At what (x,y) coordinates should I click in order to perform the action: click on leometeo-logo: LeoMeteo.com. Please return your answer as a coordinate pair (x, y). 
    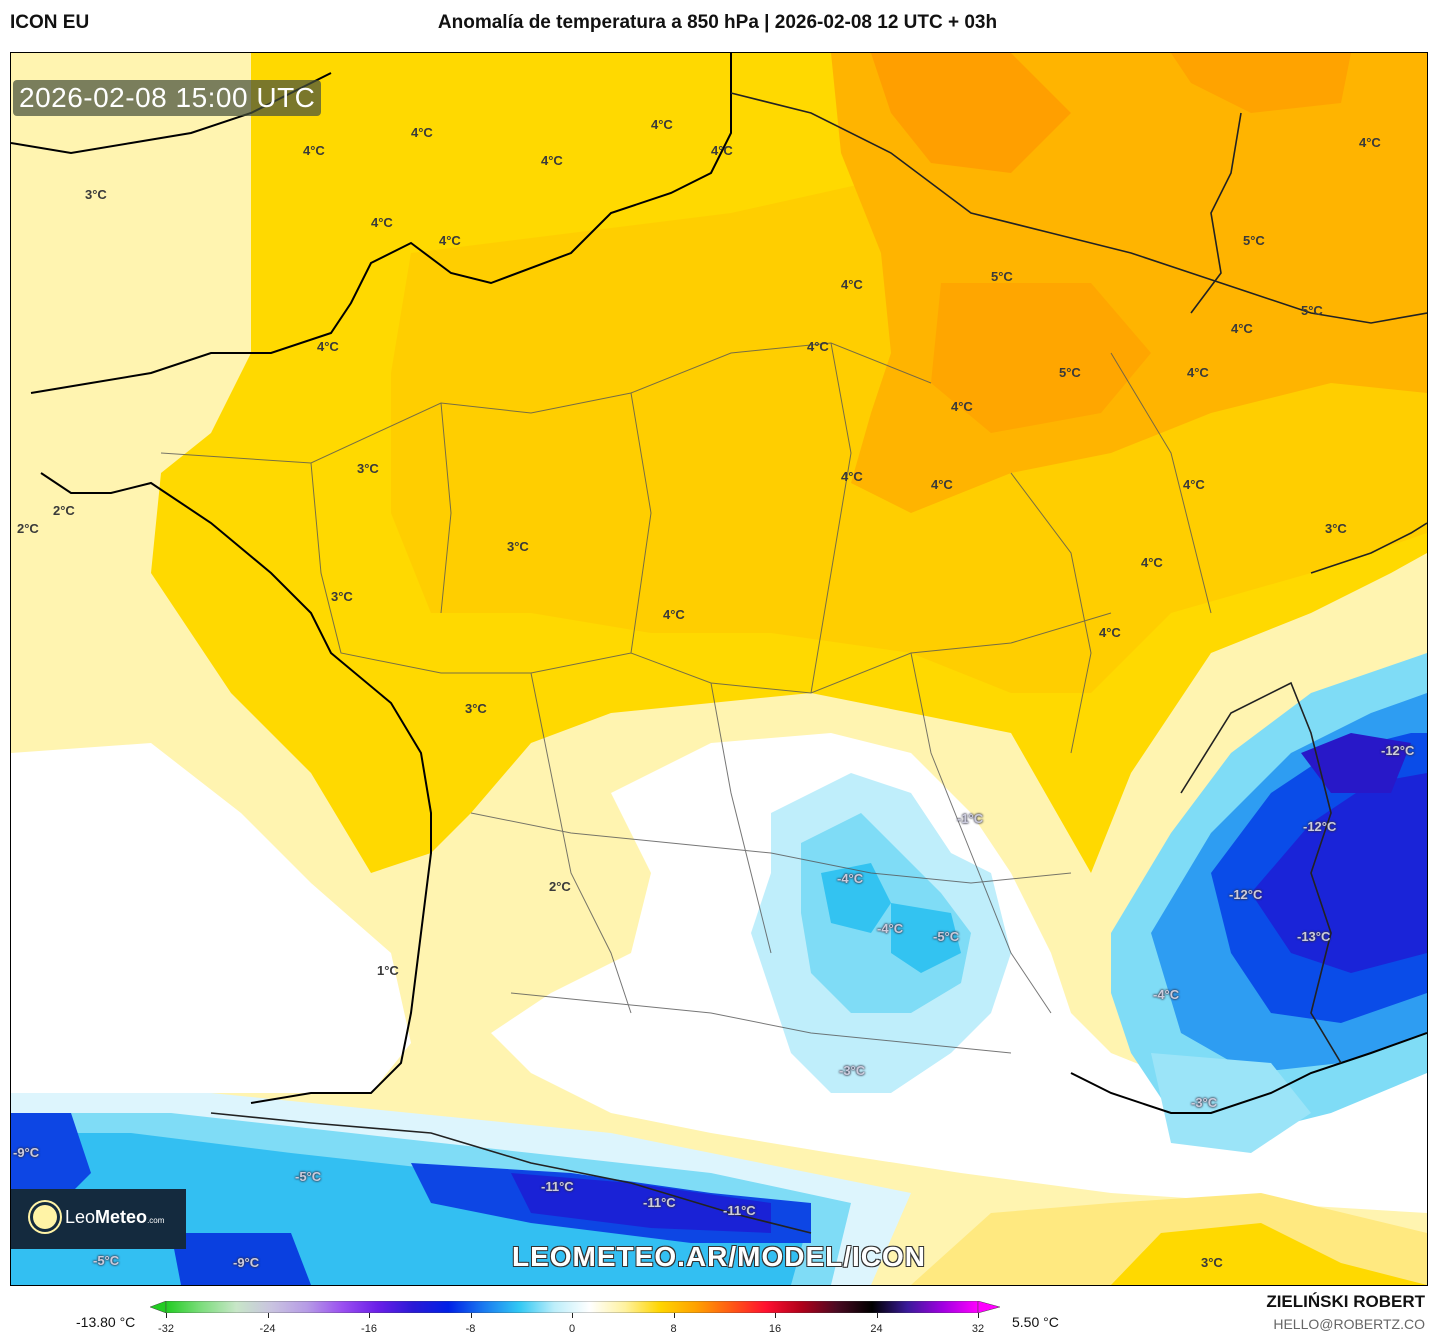
    Looking at the image, I should click on (98, 1219).